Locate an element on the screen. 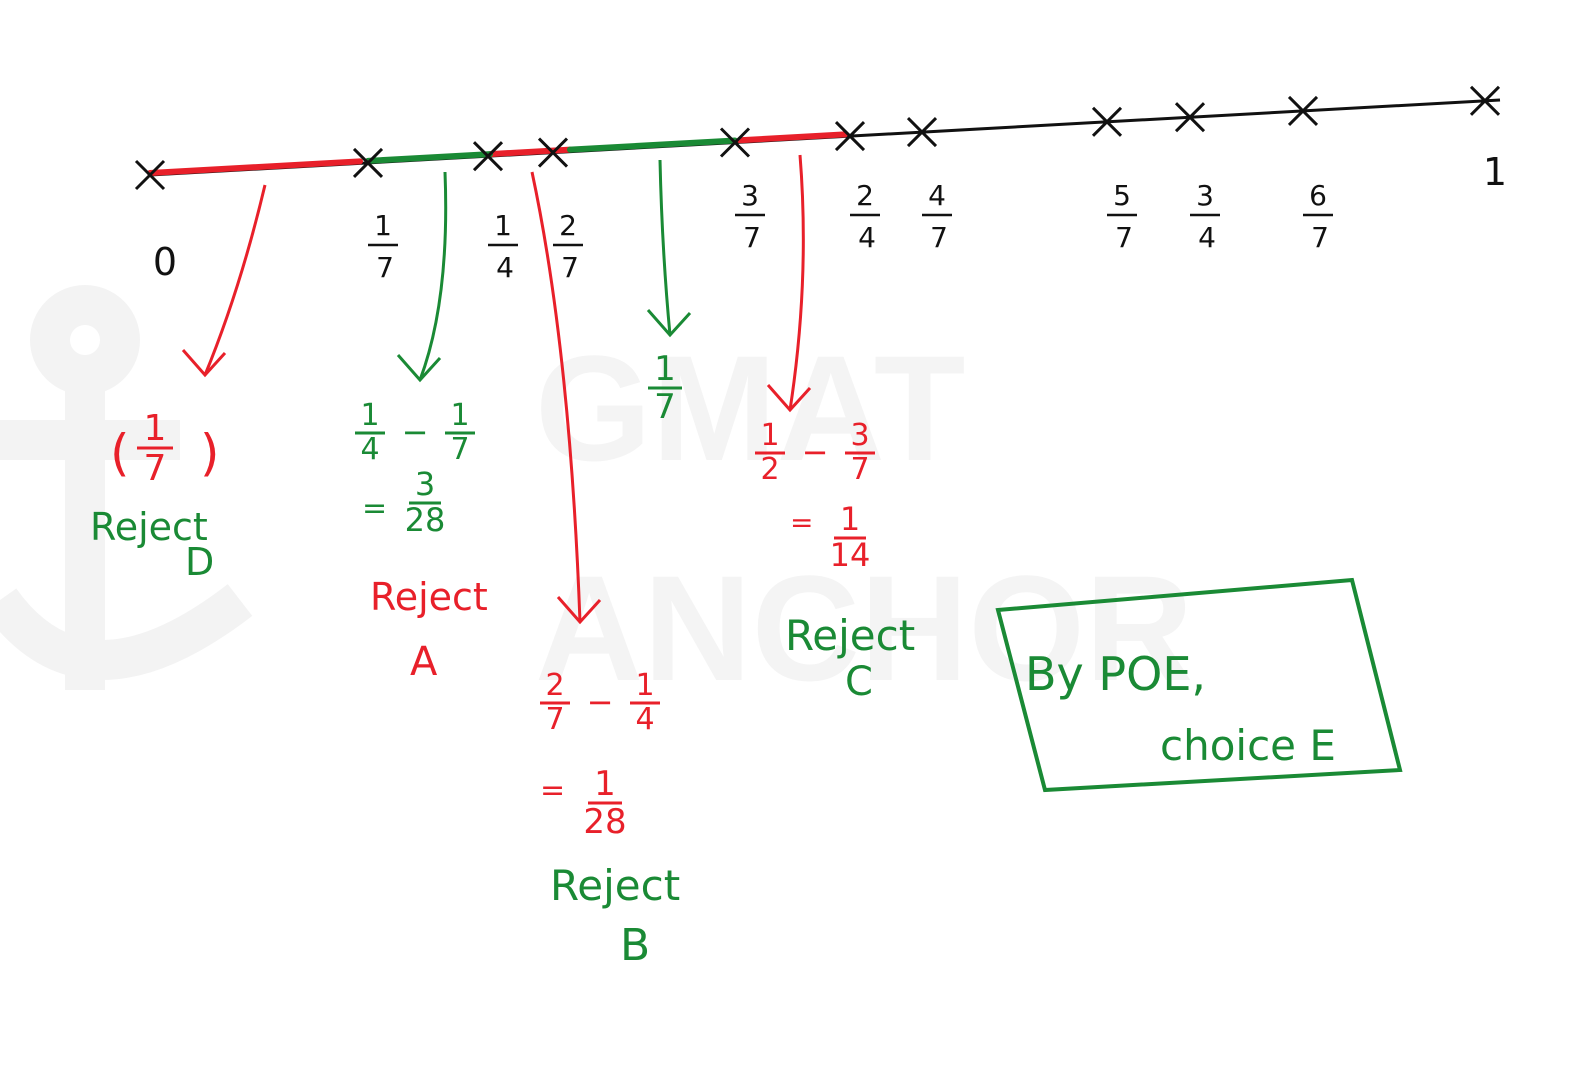 The image size is (1577, 1078). value-d: 17 is located at coordinates (155, 448).